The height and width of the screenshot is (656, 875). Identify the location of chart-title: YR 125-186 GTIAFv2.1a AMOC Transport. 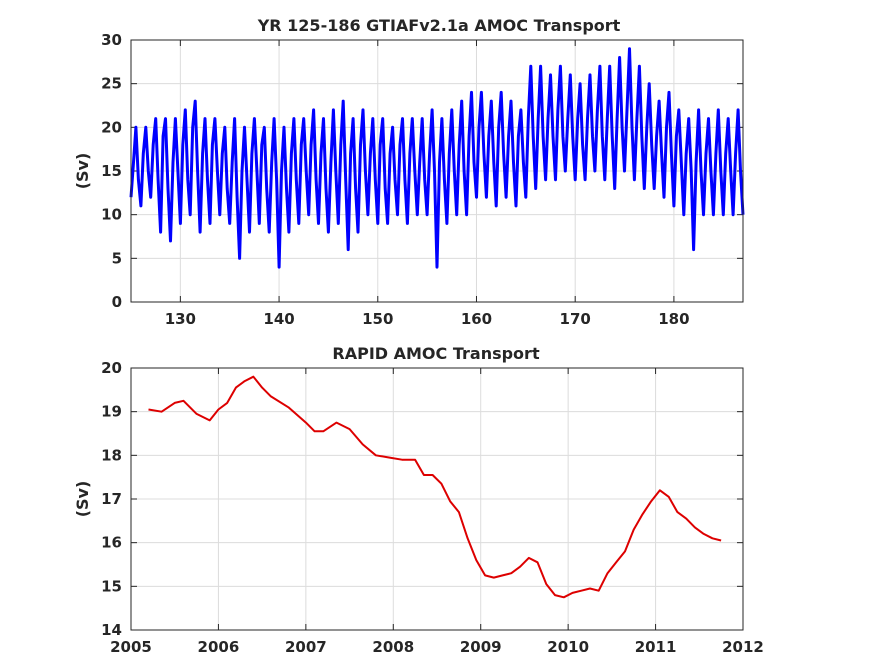
(439, 25).